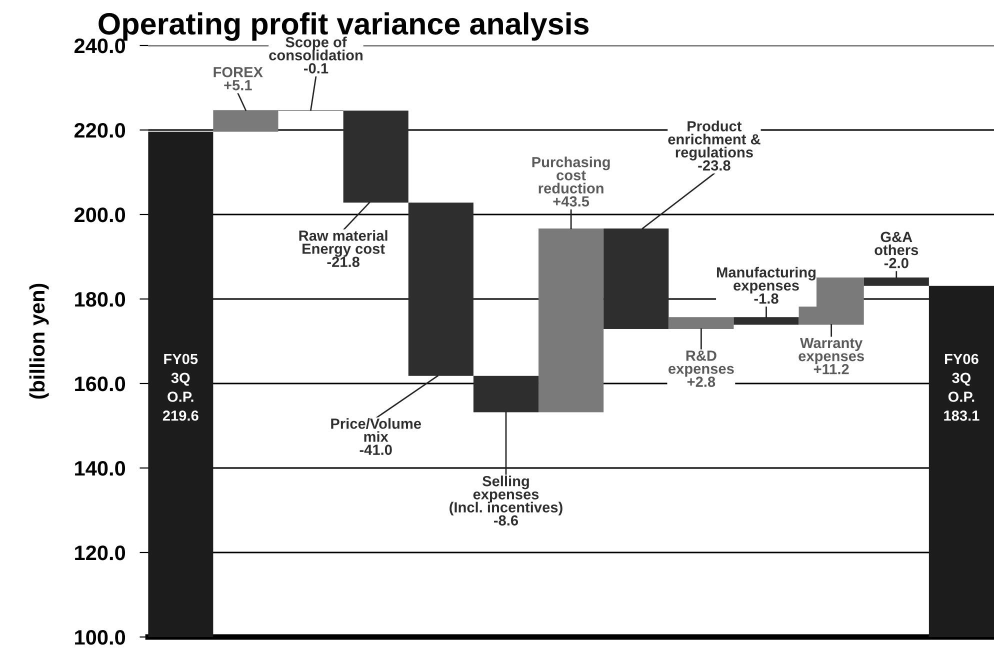 The height and width of the screenshot is (650, 994). I want to click on annotation: Warranty expenses +11.2, so click(831, 356).